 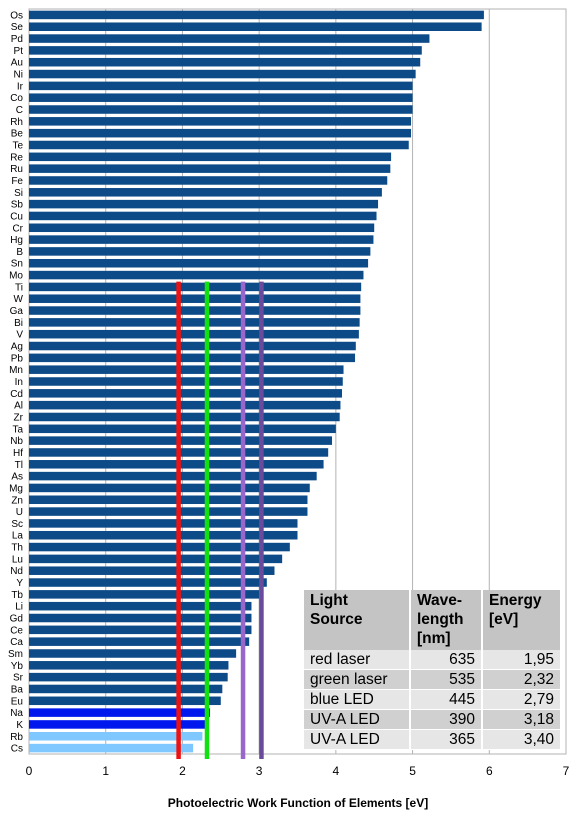 What do you see at coordinates (128, 677) in the screenshot?
I see `bar-sr` at bounding box center [128, 677].